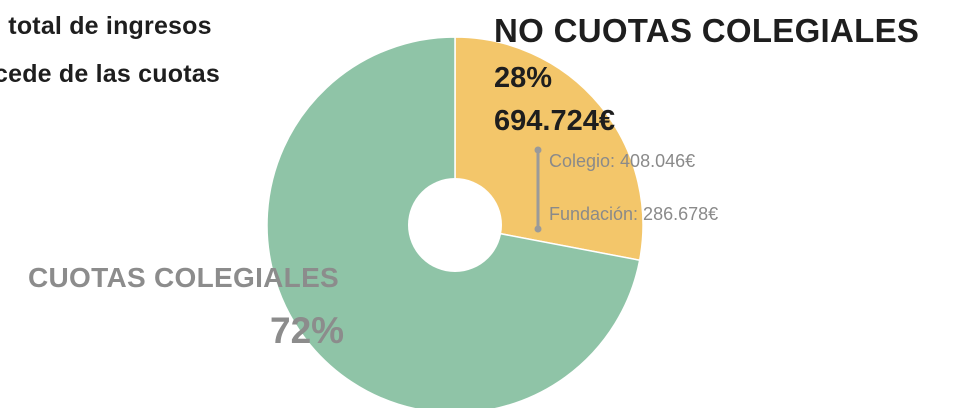  What do you see at coordinates (538, 150) in the screenshot?
I see `breakdown-dot-top` at bounding box center [538, 150].